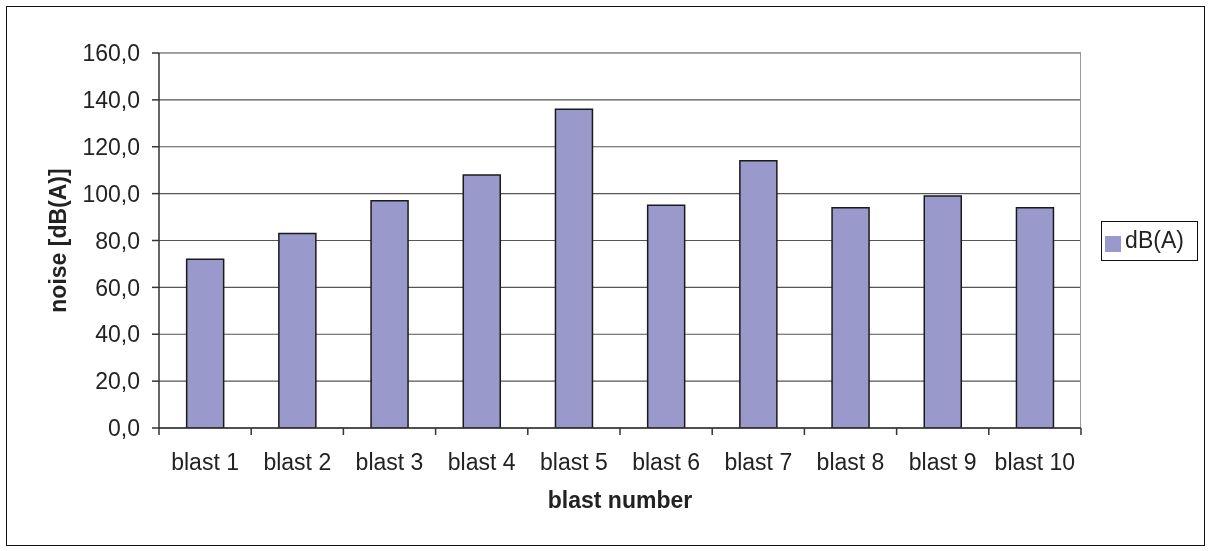  I want to click on x-tick-label: blast 3, so click(389, 462).